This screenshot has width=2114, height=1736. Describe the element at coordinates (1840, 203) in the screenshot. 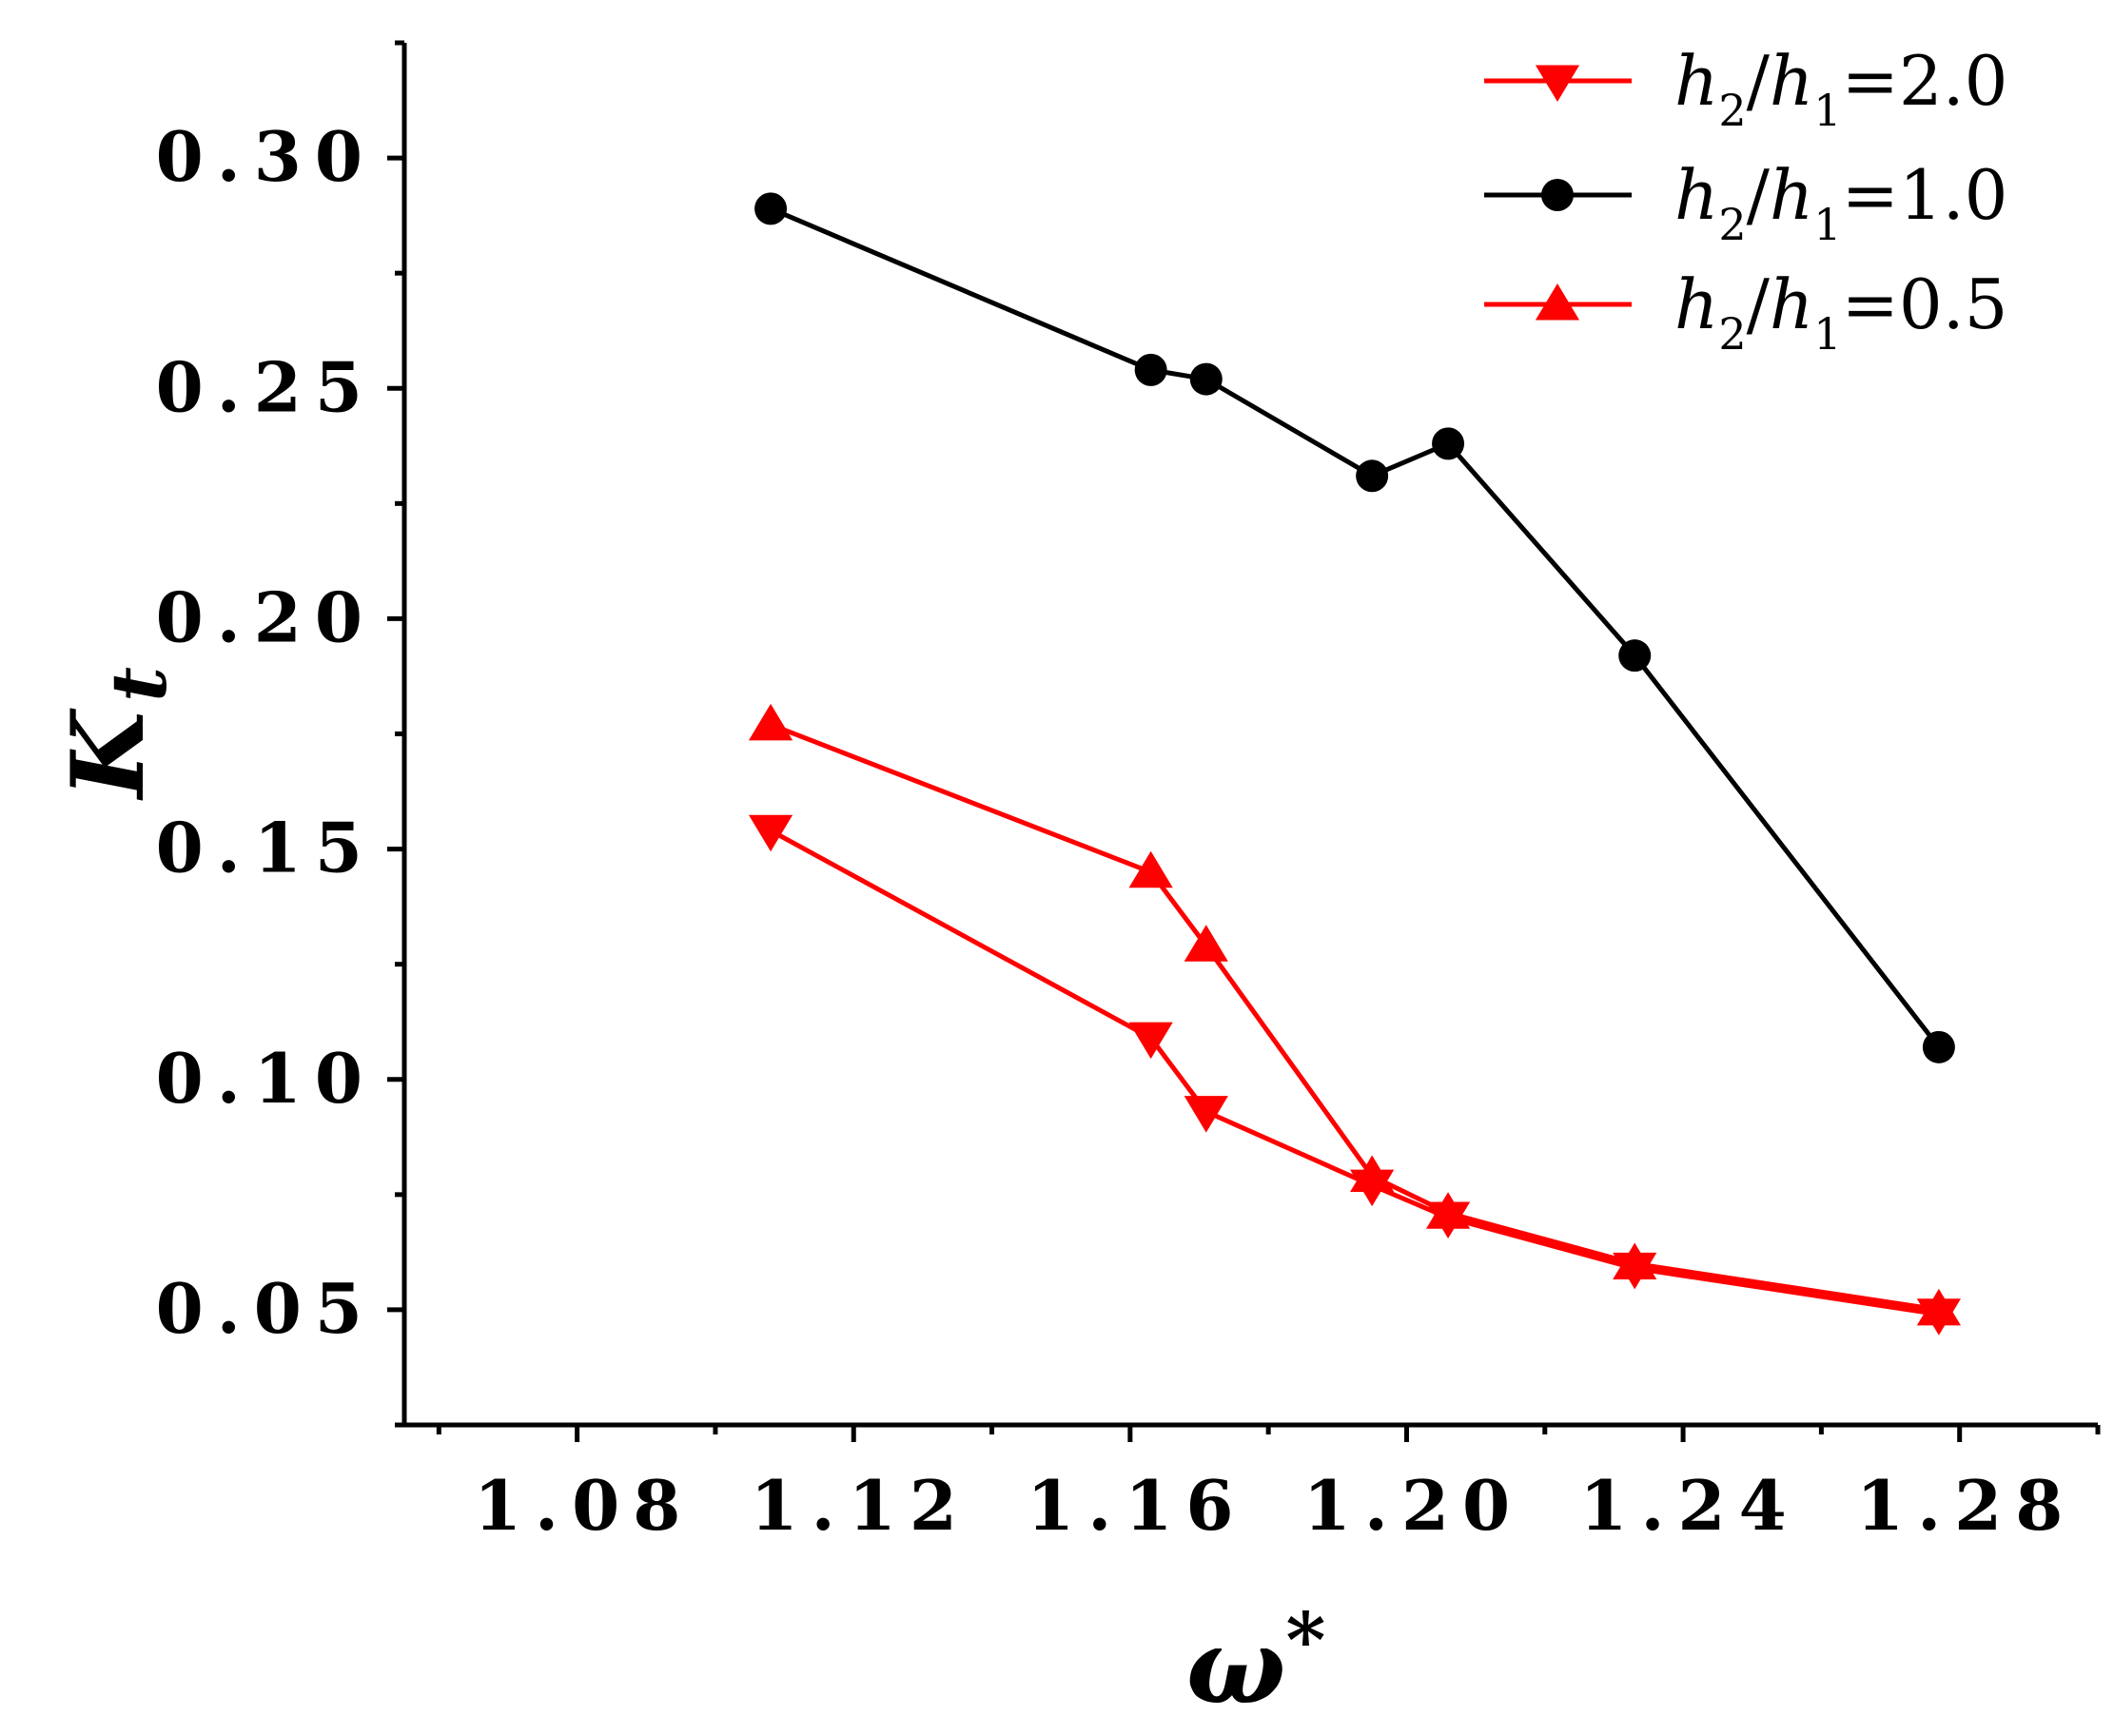

I see `legend-label: h2/h1=1.0` at that location.